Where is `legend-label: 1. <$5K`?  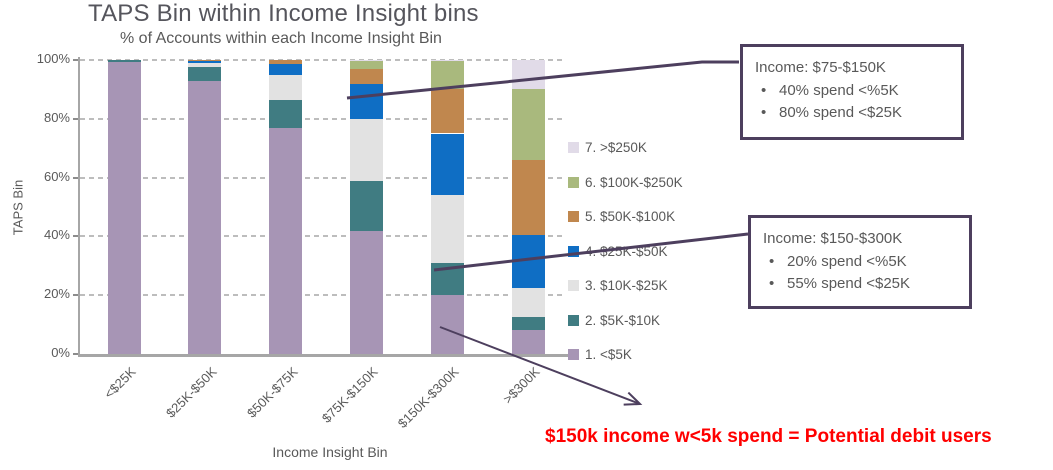
legend-label: 1. <$5K is located at coordinates (608, 354).